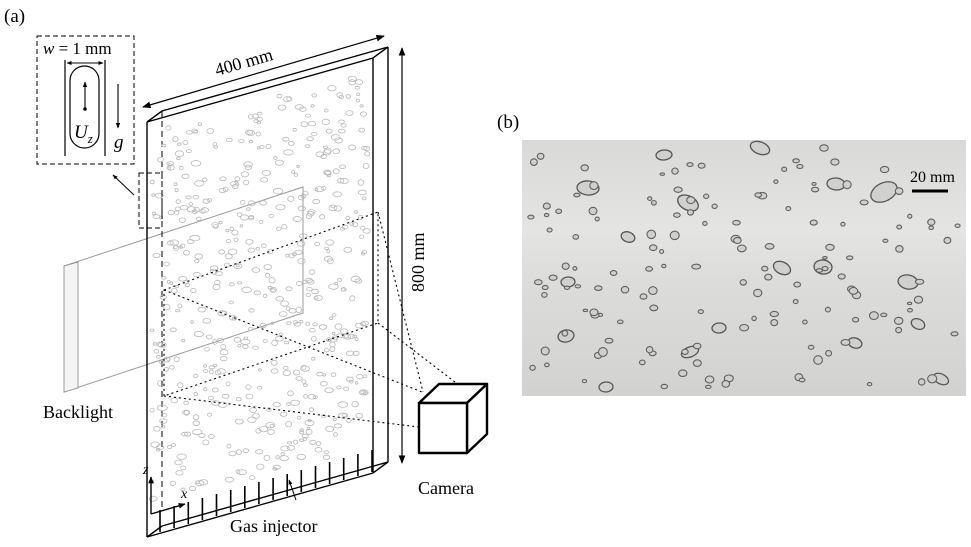 Image resolution: width=971 pixels, height=547 pixels. What do you see at coordinates (273, 526) in the screenshot?
I see `gas-injector-label: Gas injector` at bounding box center [273, 526].